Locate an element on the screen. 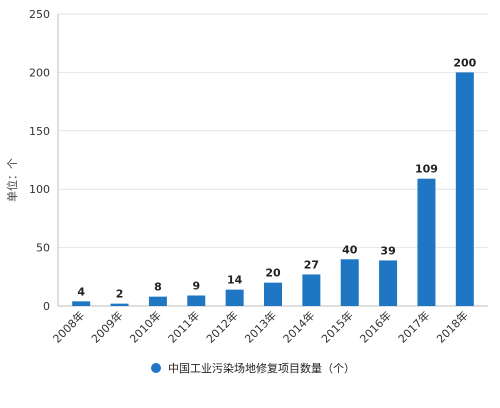 Image resolution: width=500 pixels, height=408 pixels. y-tick-label-0: 0 is located at coordinates (46, 306).